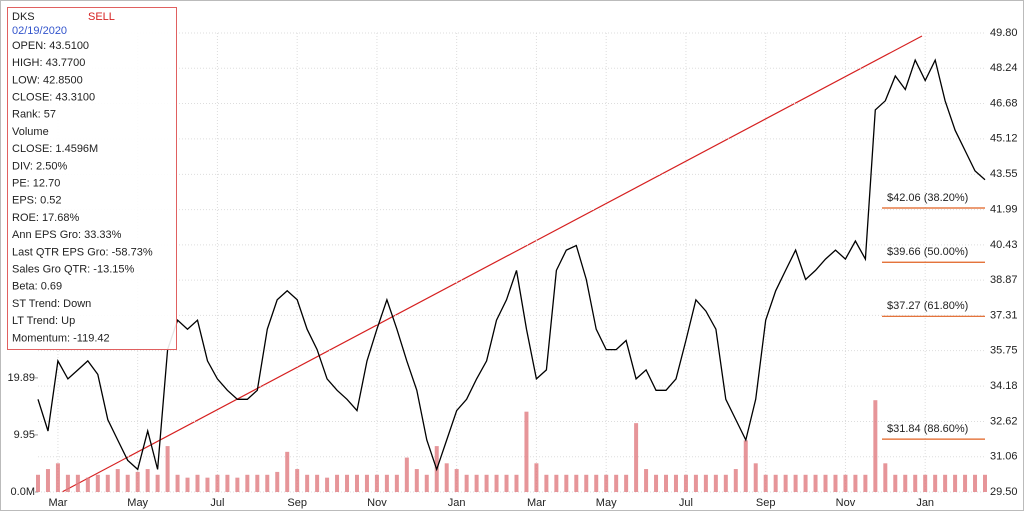 The image size is (1024, 516). Describe the element at coordinates (1004, 245) in the screenshot. I see `y-tick-label: 40.43` at that location.